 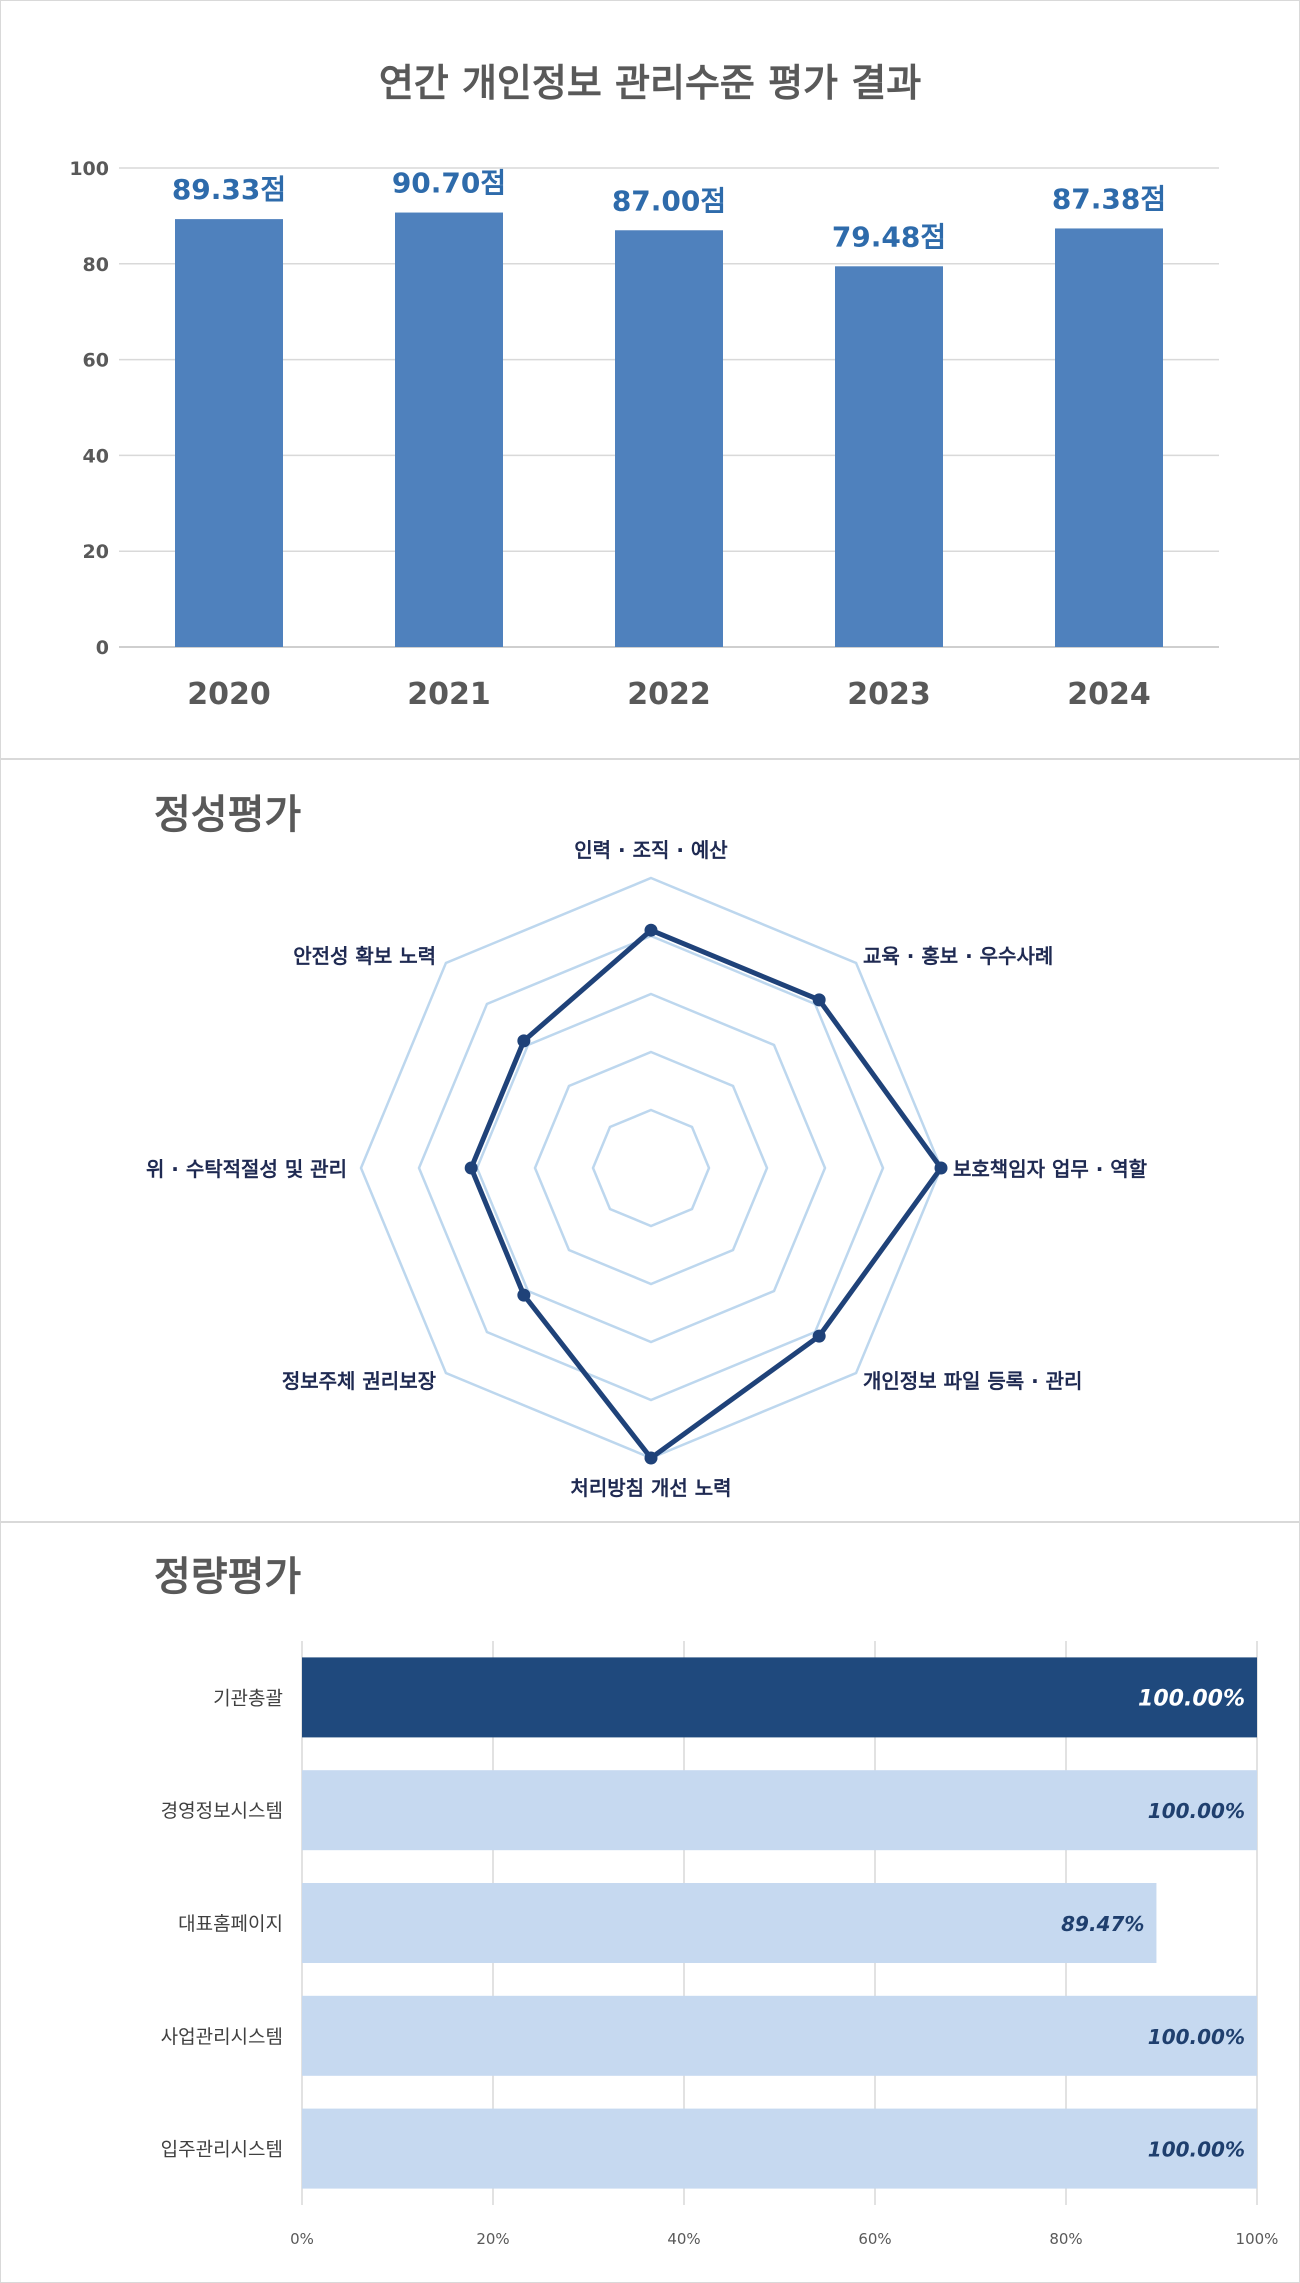 I want to click on radar-axis-label: 안전성 확보 노력, so click(x=364, y=956).